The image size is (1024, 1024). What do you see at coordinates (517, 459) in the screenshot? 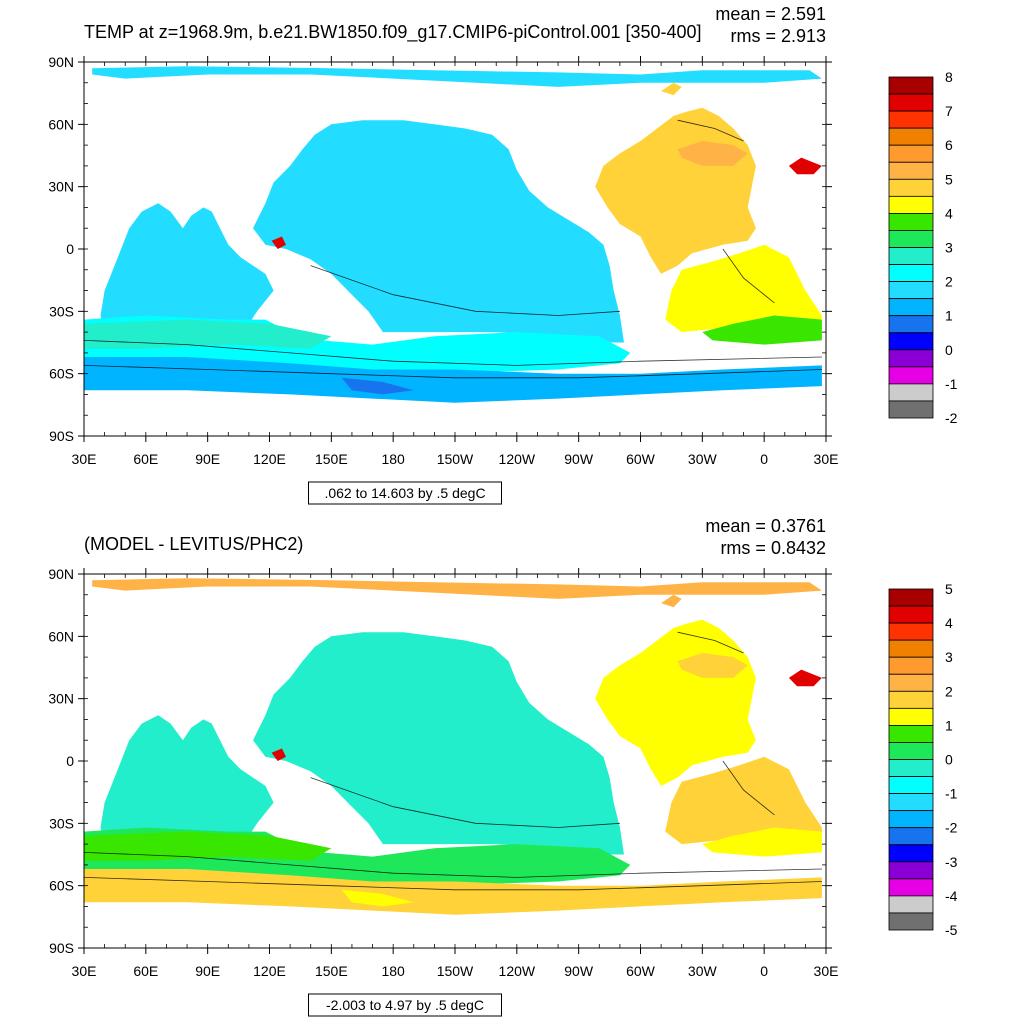
I see `lon-tick-label: 120W` at bounding box center [517, 459].